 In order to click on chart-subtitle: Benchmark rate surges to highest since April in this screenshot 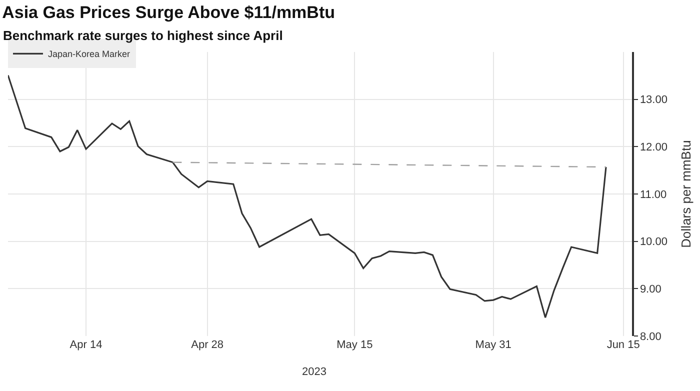, I will do `click(143, 35)`.